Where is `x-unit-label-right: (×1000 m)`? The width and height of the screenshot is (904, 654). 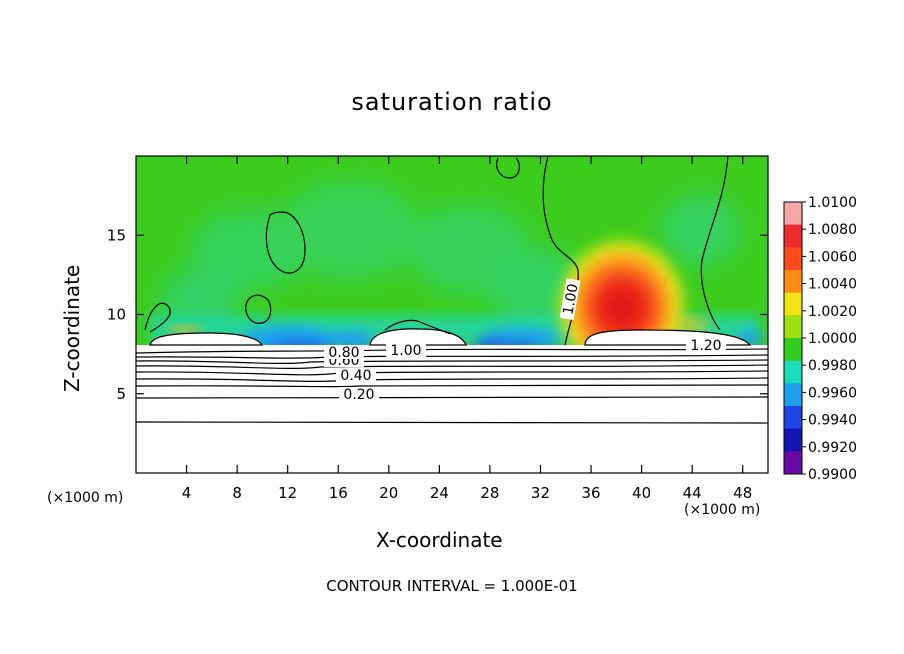 x-unit-label-right: (×1000 m) is located at coordinates (722, 510).